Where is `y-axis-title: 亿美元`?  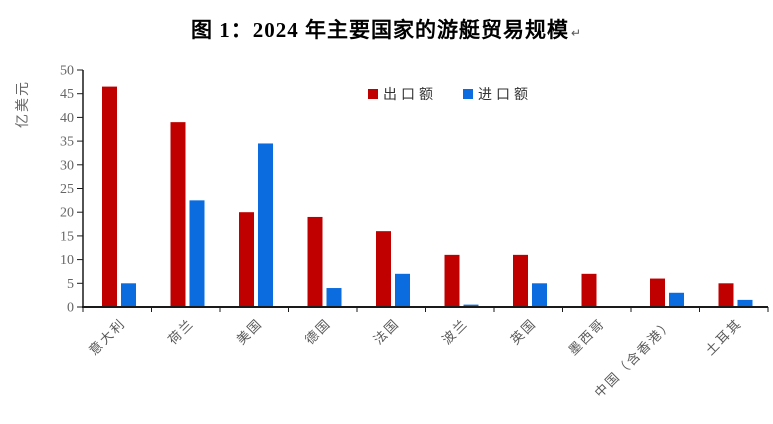
y-axis-title: 亿美元 is located at coordinates (23, 104).